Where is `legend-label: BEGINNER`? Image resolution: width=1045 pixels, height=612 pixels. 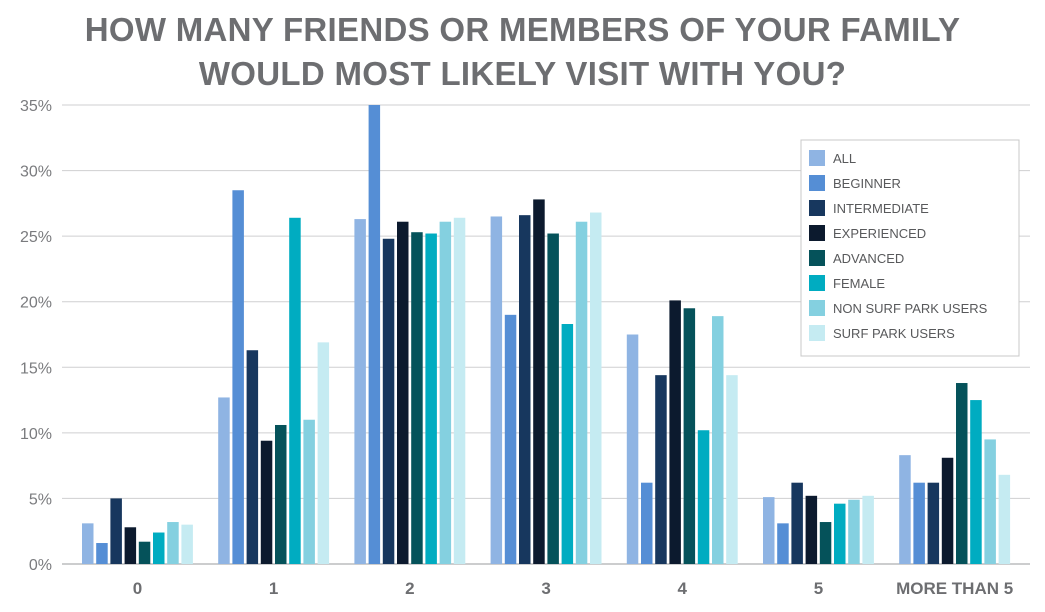 legend-label: BEGINNER is located at coordinates (867, 183).